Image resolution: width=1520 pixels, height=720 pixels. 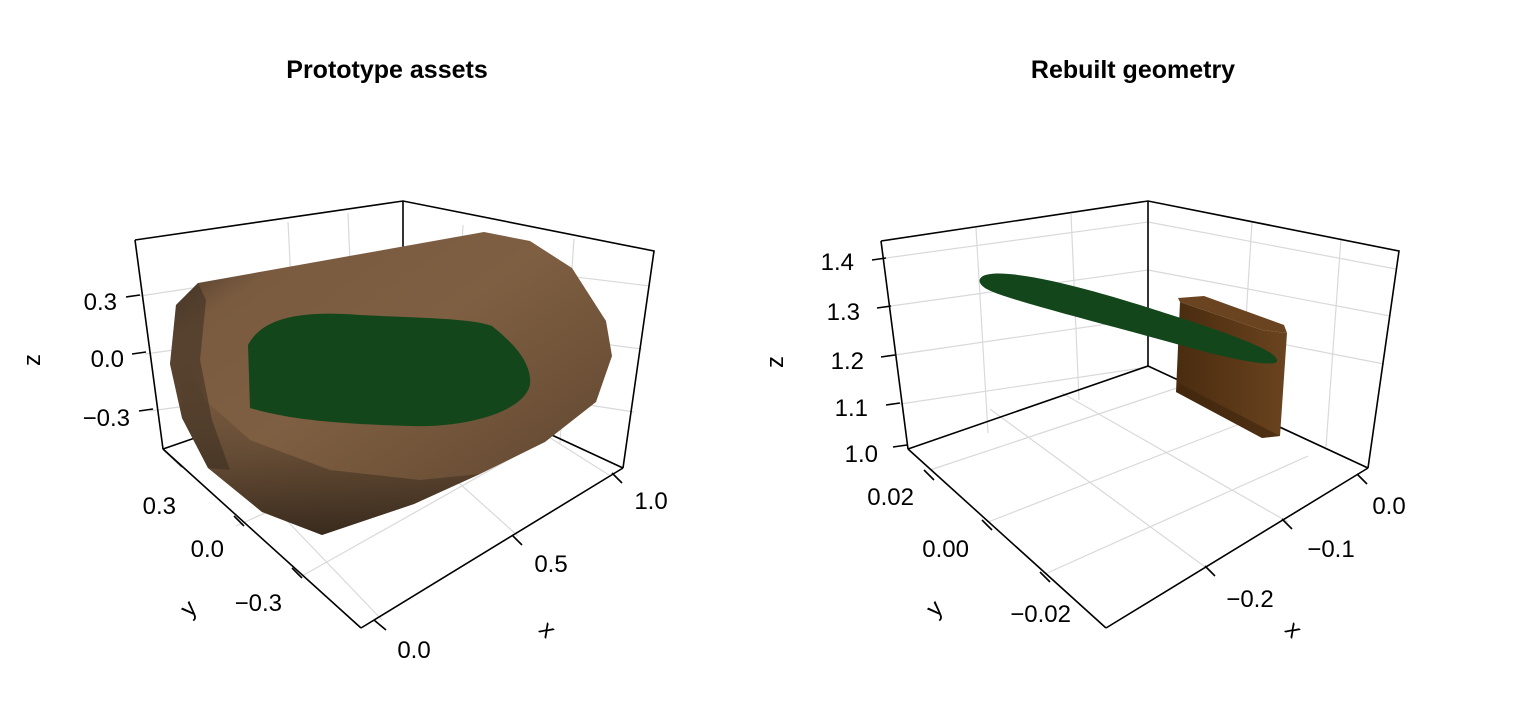 I want to click on y-tick-label: 0.3, so click(x=159, y=506).